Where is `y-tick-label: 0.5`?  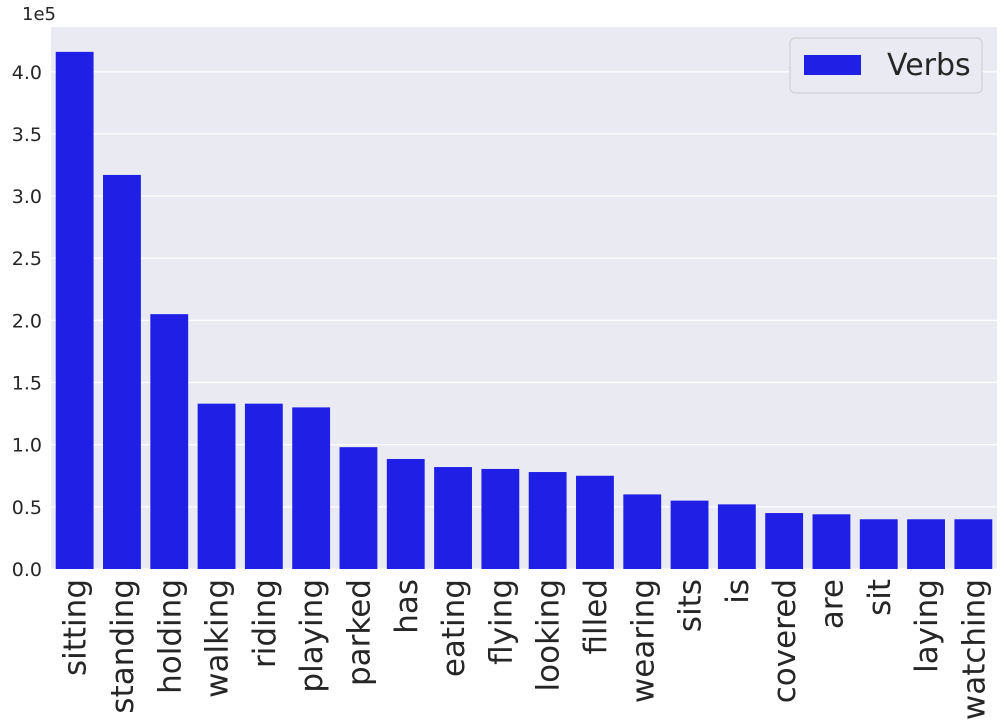
y-tick-label: 0.5 is located at coordinates (27, 508).